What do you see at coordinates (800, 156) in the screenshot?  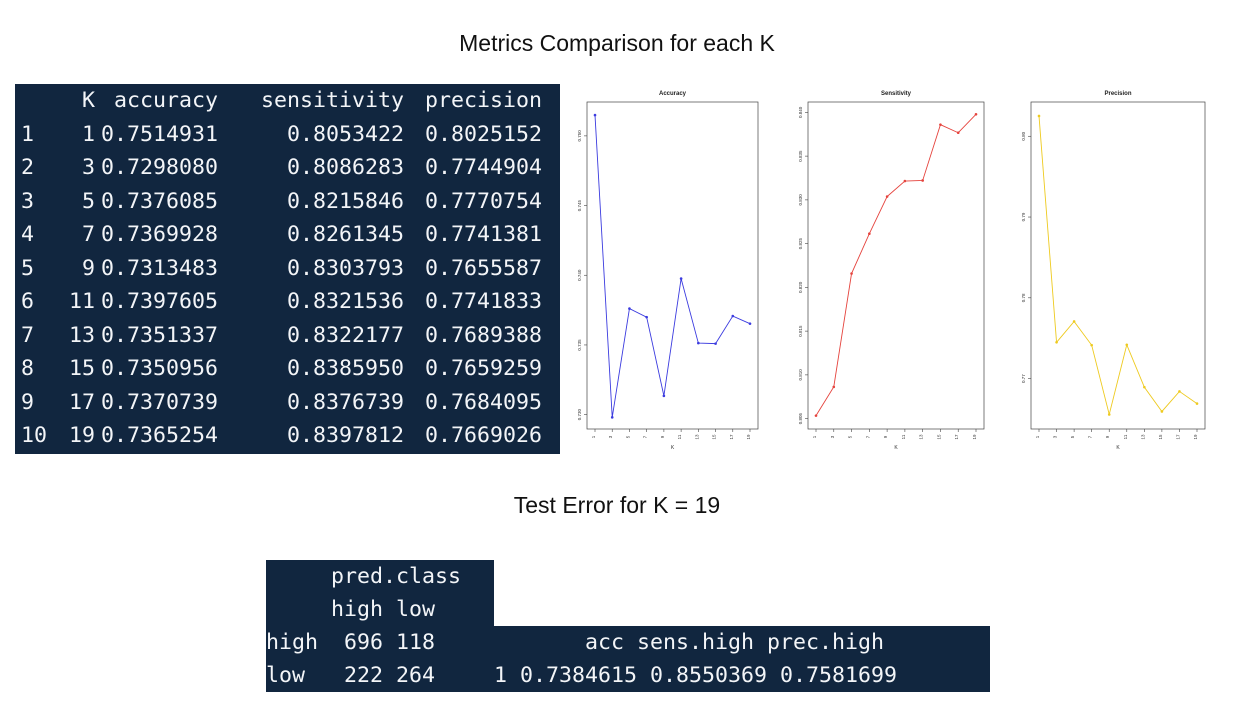 I see `y-tick-label: 0.835` at bounding box center [800, 156].